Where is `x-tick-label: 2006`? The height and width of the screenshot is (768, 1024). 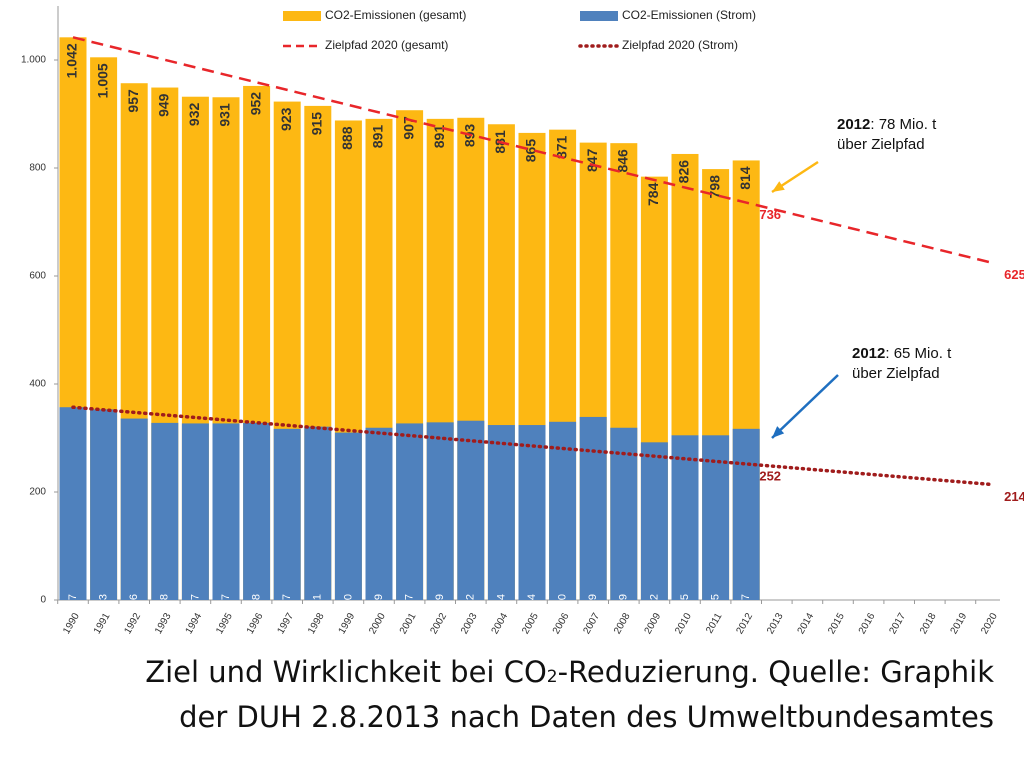
x-tick-label: 2006 is located at coordinates (561, 623).